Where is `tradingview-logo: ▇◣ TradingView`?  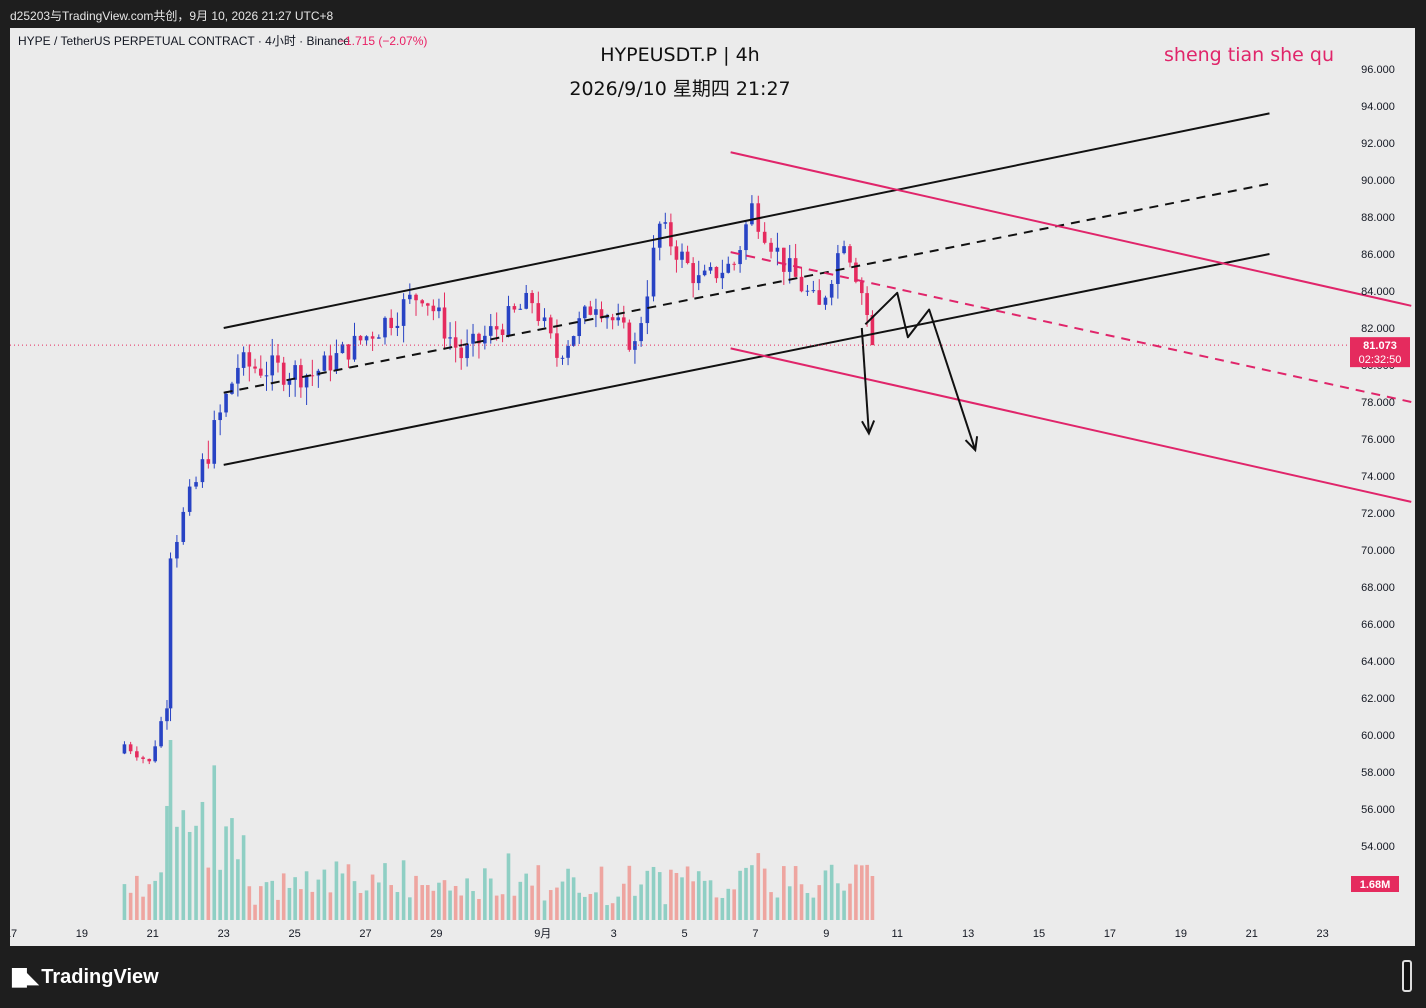 tradingview-logo: ▇◣ TradingView is located at coordinates (85, 977).